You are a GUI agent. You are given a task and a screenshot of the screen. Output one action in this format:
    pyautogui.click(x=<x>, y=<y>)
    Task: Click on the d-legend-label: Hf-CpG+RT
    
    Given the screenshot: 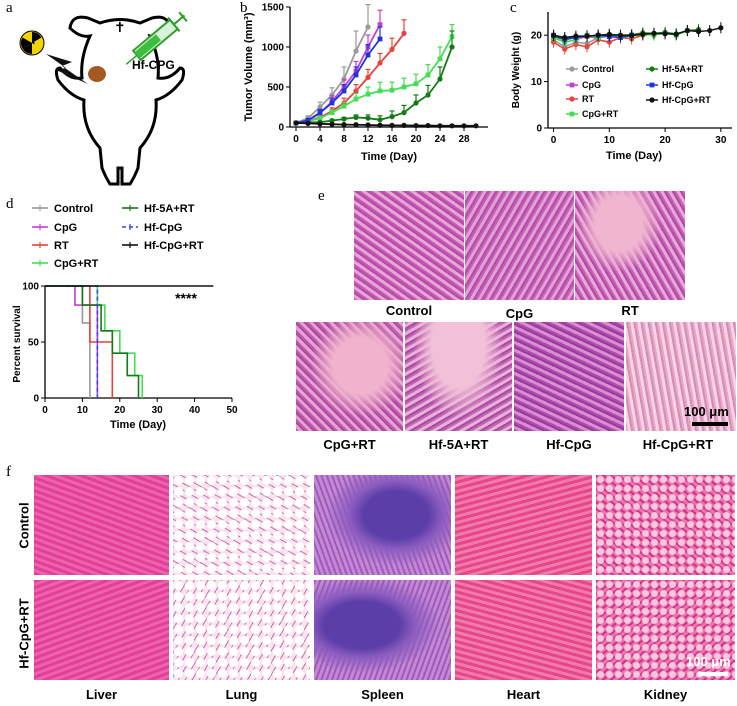 What is the action you would take?
    pyautogui.click(x=174, y=246)
    